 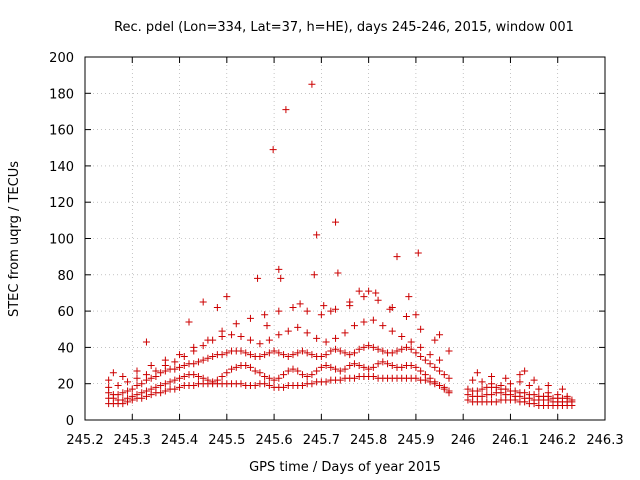 I want to click on y-tick-label: 80, so click(x=65, y=276).